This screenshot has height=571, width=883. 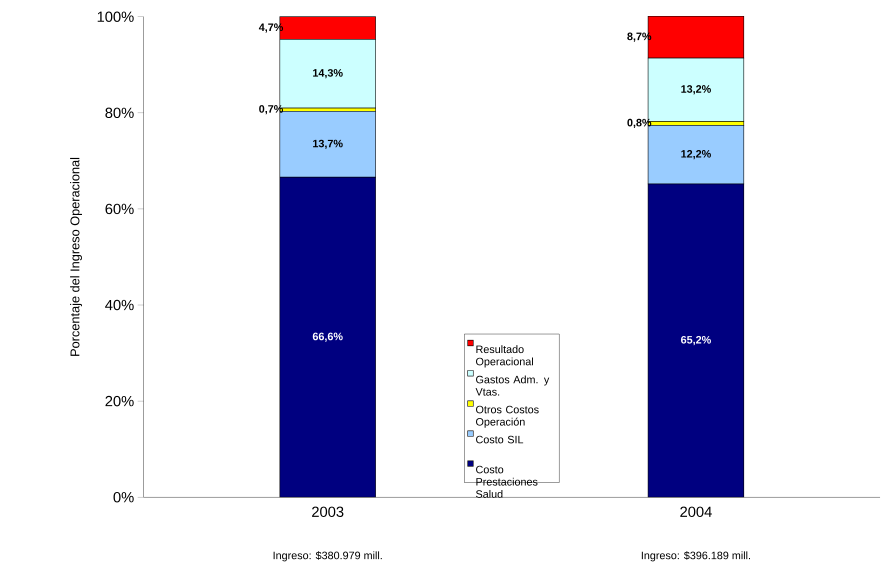 I want to click on legend-label: Gastos Adm. y Vtas., so click(x=513, y=385).